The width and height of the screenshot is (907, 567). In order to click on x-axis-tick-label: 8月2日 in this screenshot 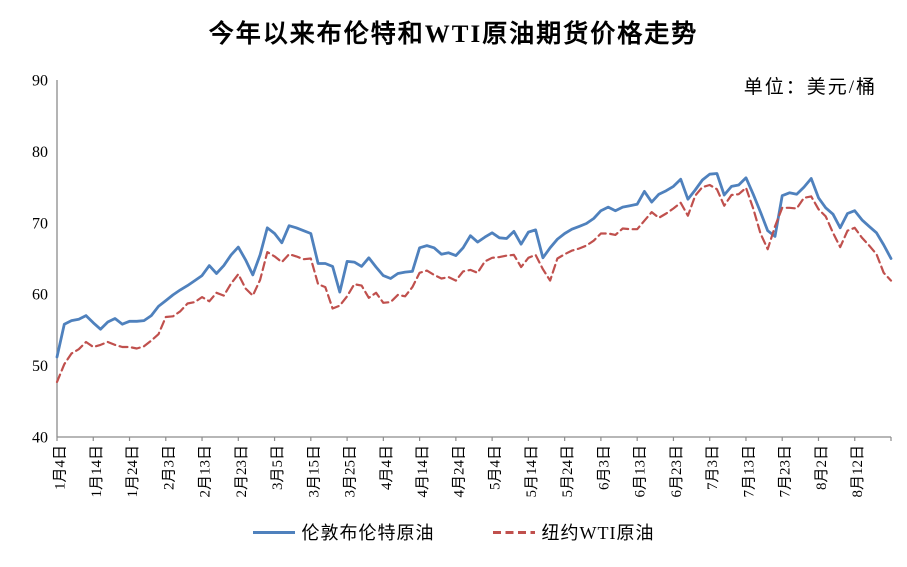, I will do `click(822, 467)`.